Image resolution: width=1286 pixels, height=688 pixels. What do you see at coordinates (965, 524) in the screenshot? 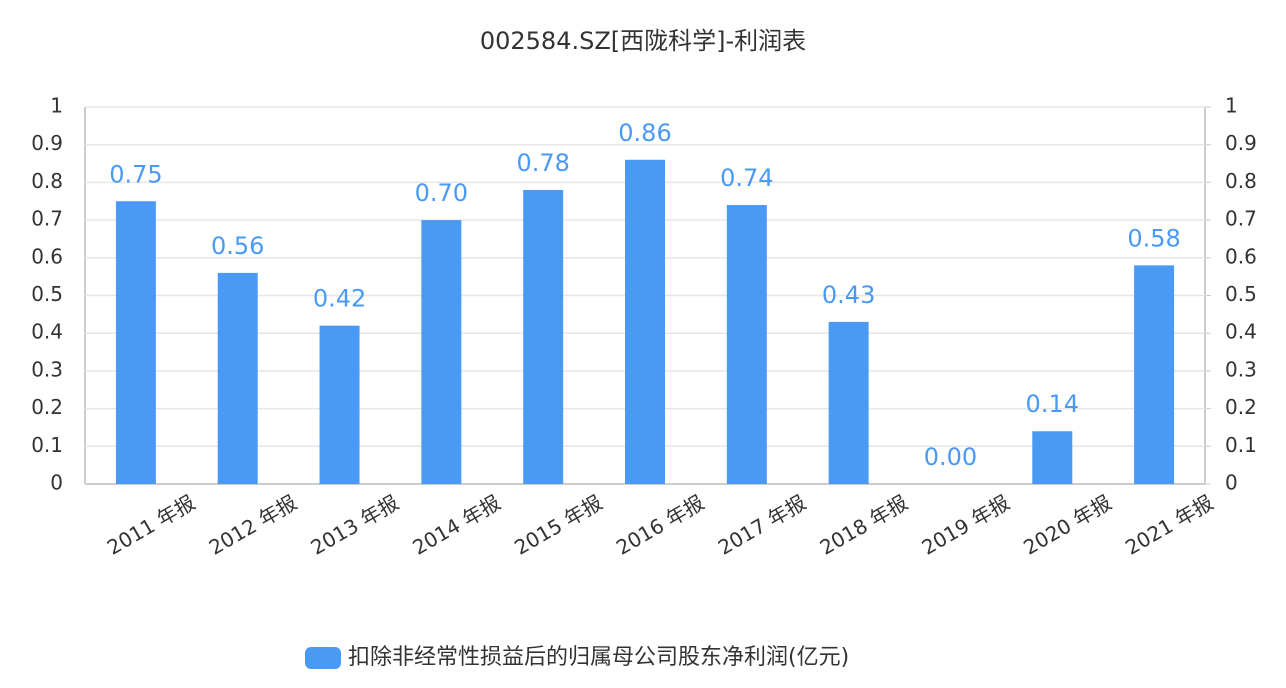
I see `x-tick-label: 2019 年报` at bounding box center [965, 524].